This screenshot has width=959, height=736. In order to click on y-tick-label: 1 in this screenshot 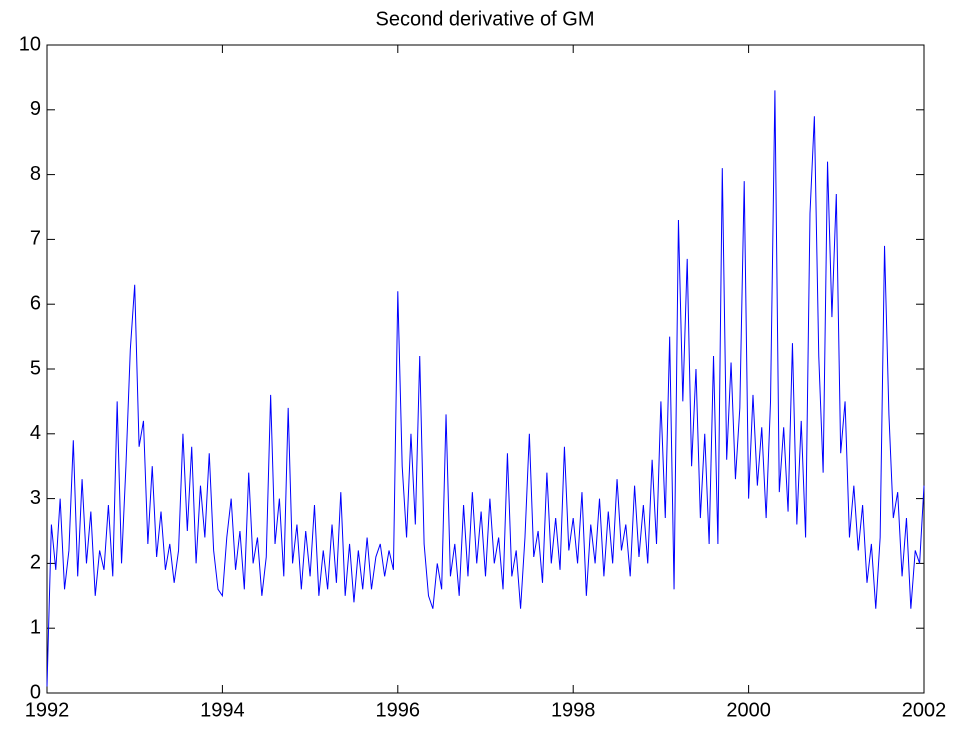, I will do `click(35, 627)`.